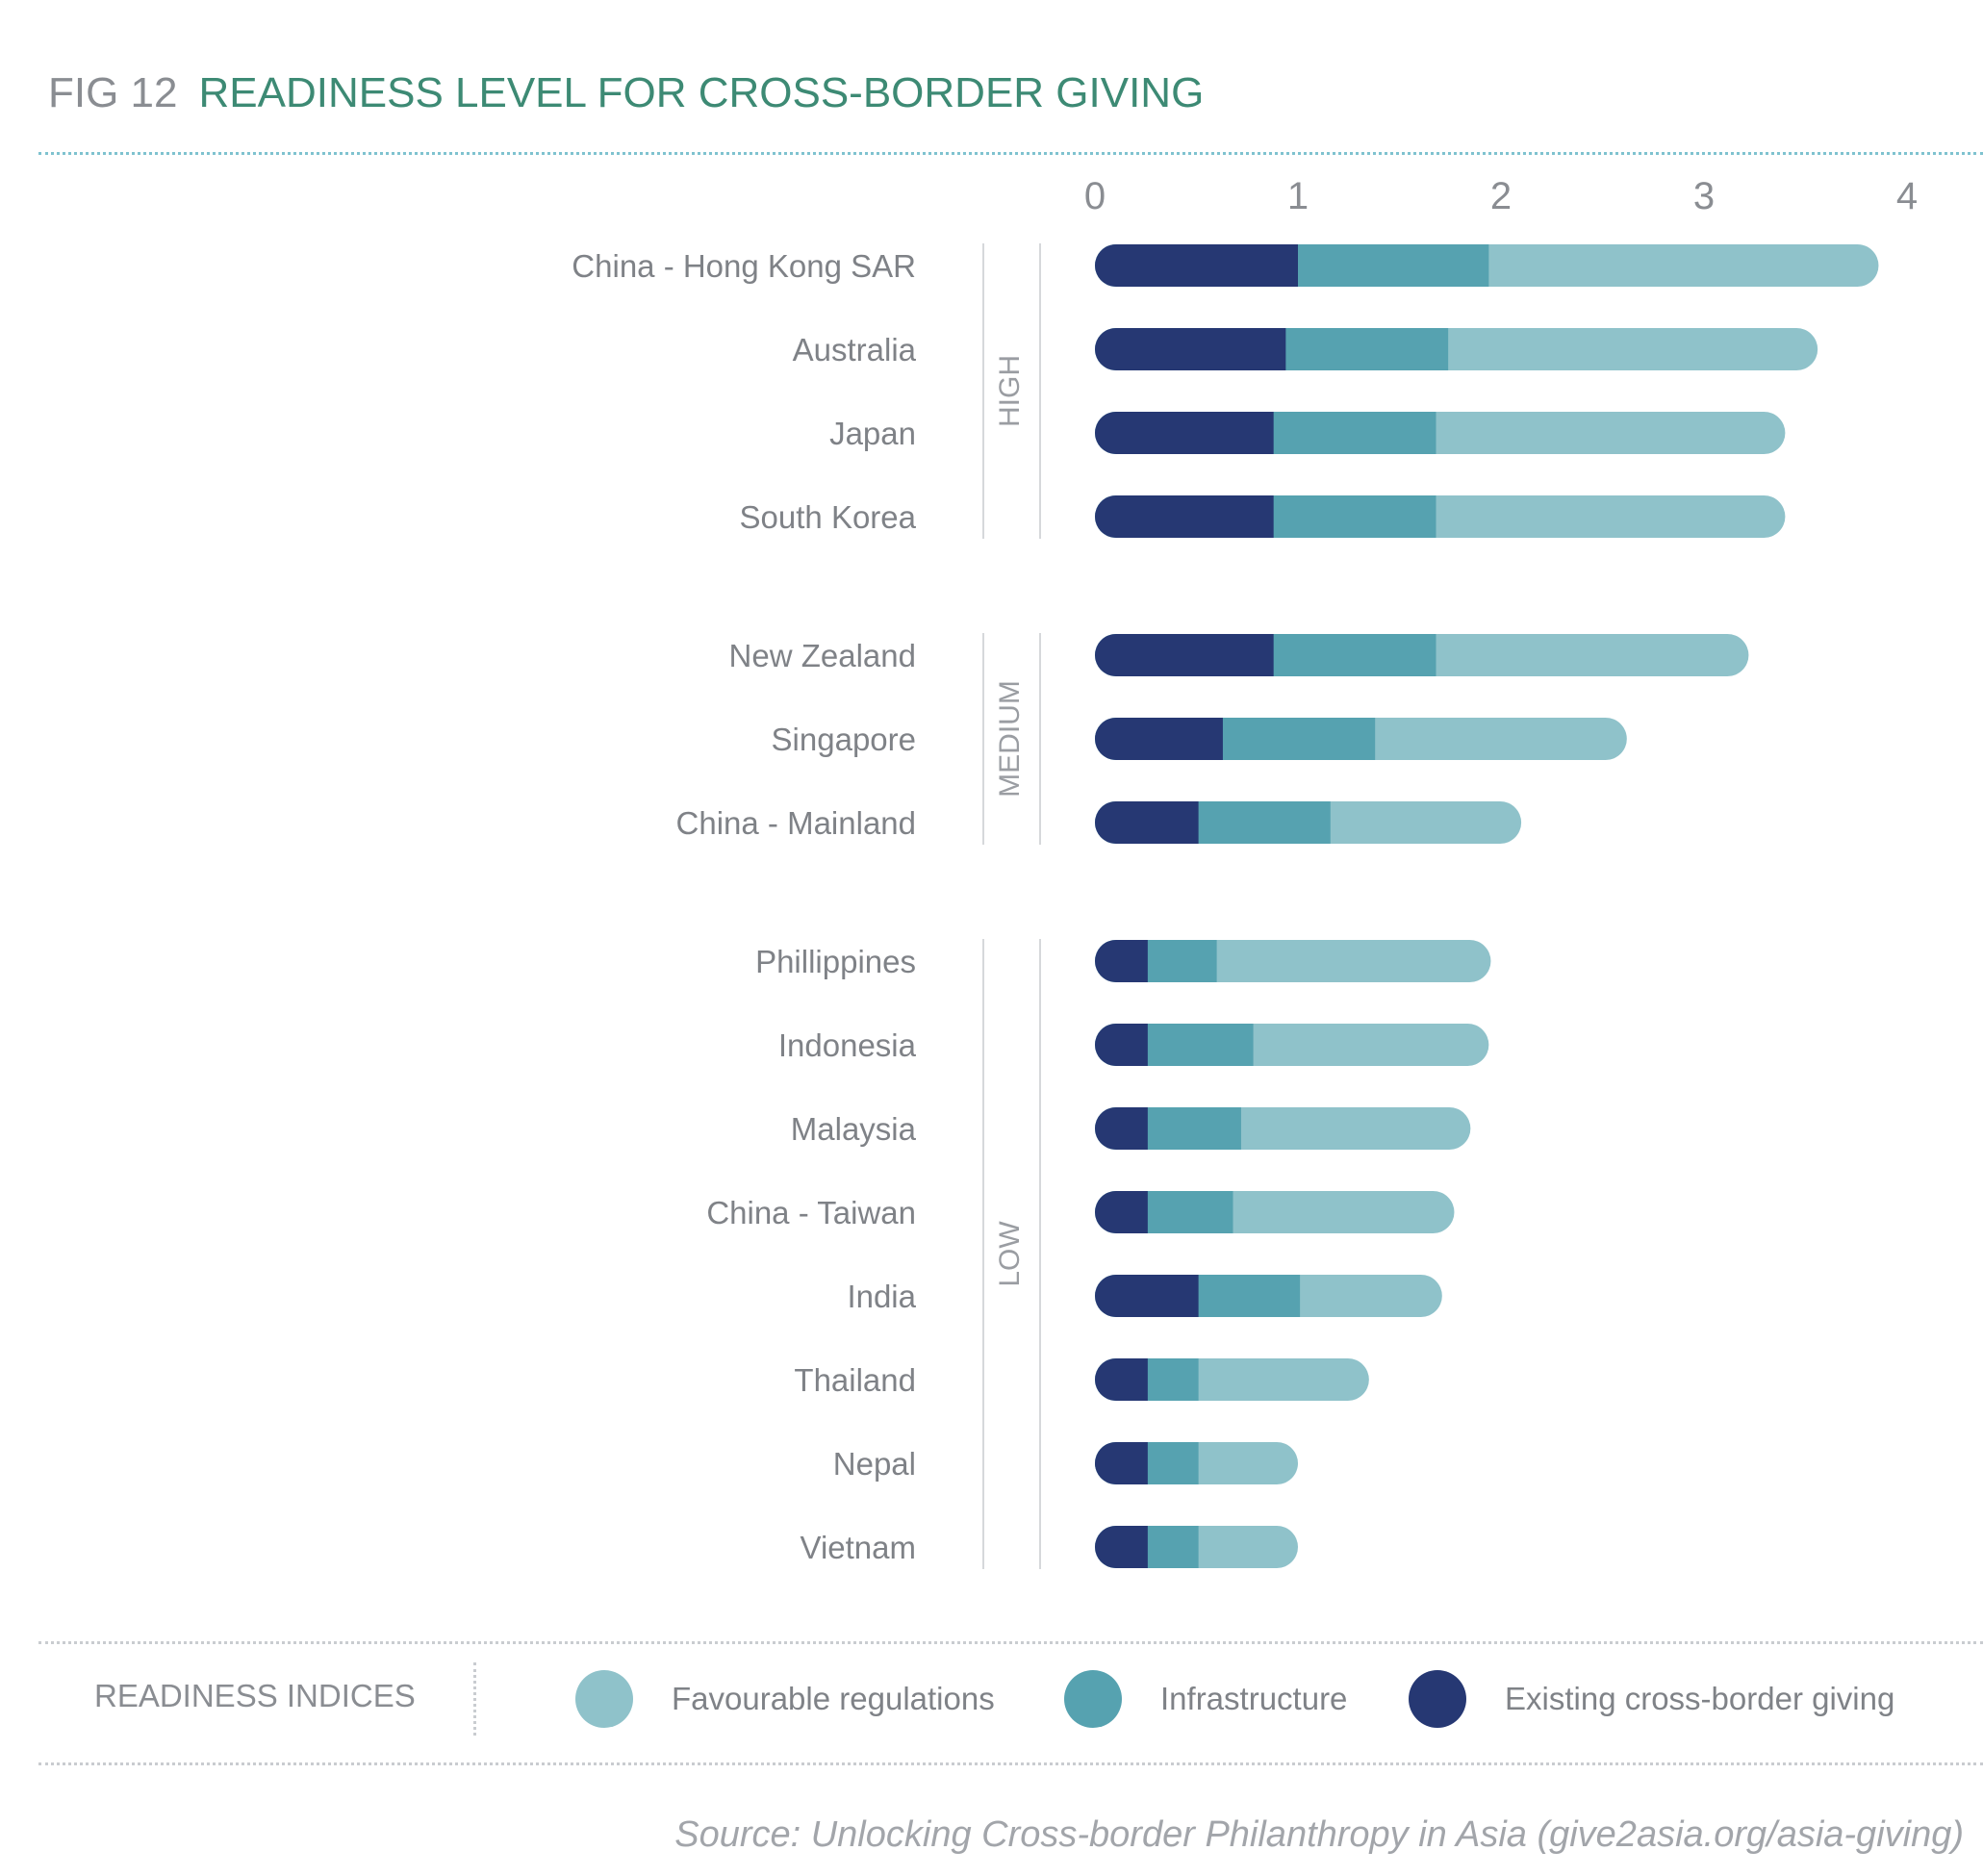  What do you see at coordinates (1907, 196) in the screenshot?
I see `x-tick-label: 4` at bounding box center [1907, 196].